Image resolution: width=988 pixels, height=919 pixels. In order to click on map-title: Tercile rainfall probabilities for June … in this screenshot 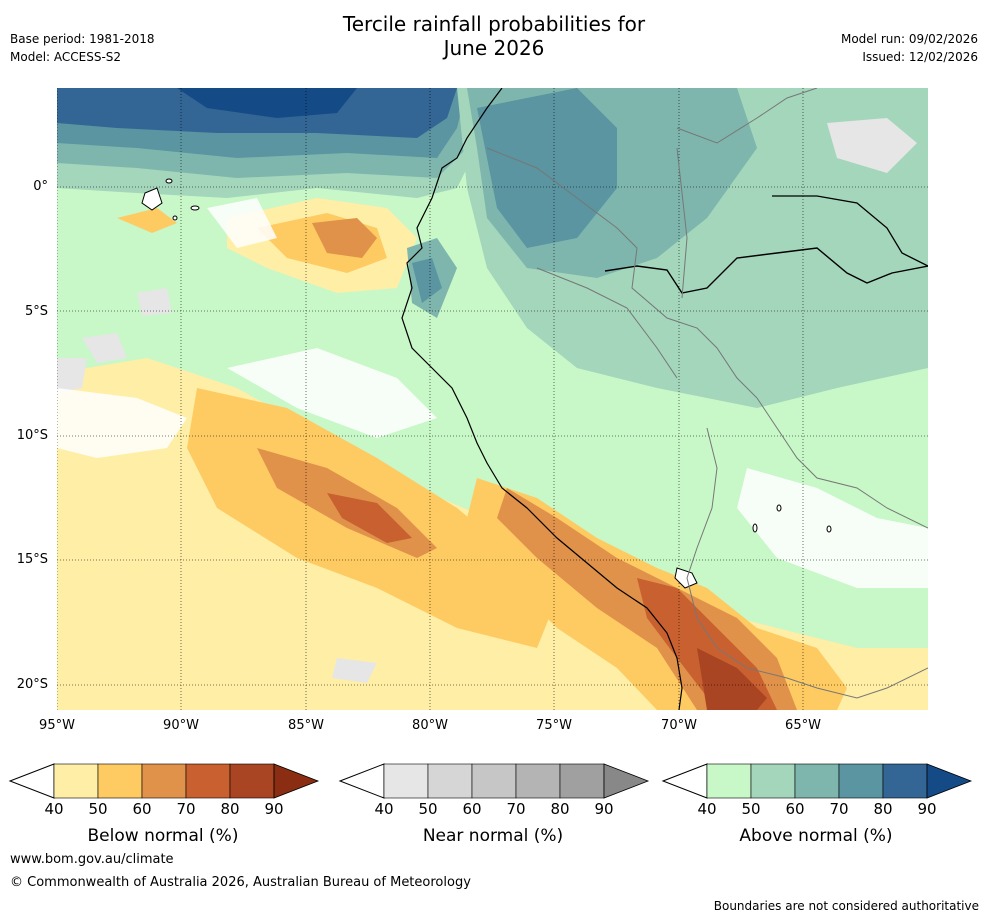, I will do `click(494, 36)`.